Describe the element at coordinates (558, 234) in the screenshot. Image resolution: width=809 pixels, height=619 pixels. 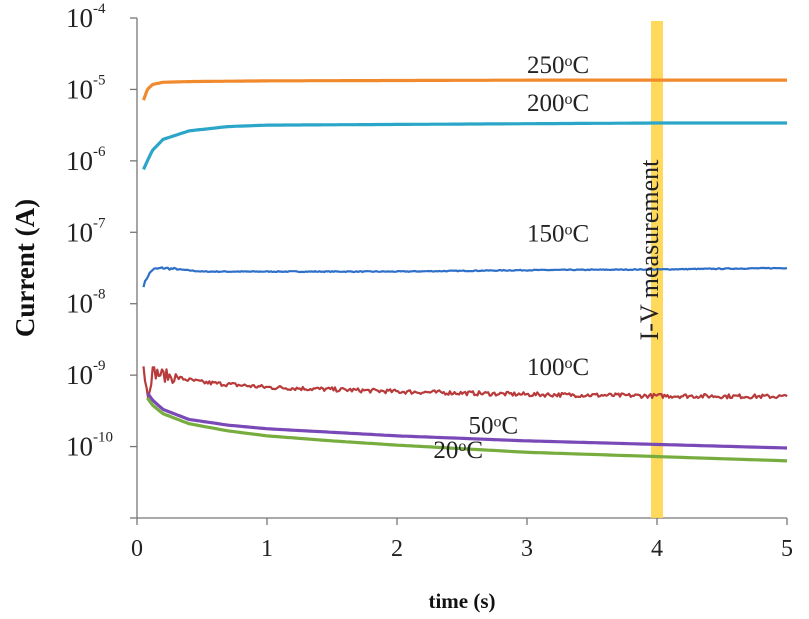
I see `series-label-150C: 150oC` at that location.